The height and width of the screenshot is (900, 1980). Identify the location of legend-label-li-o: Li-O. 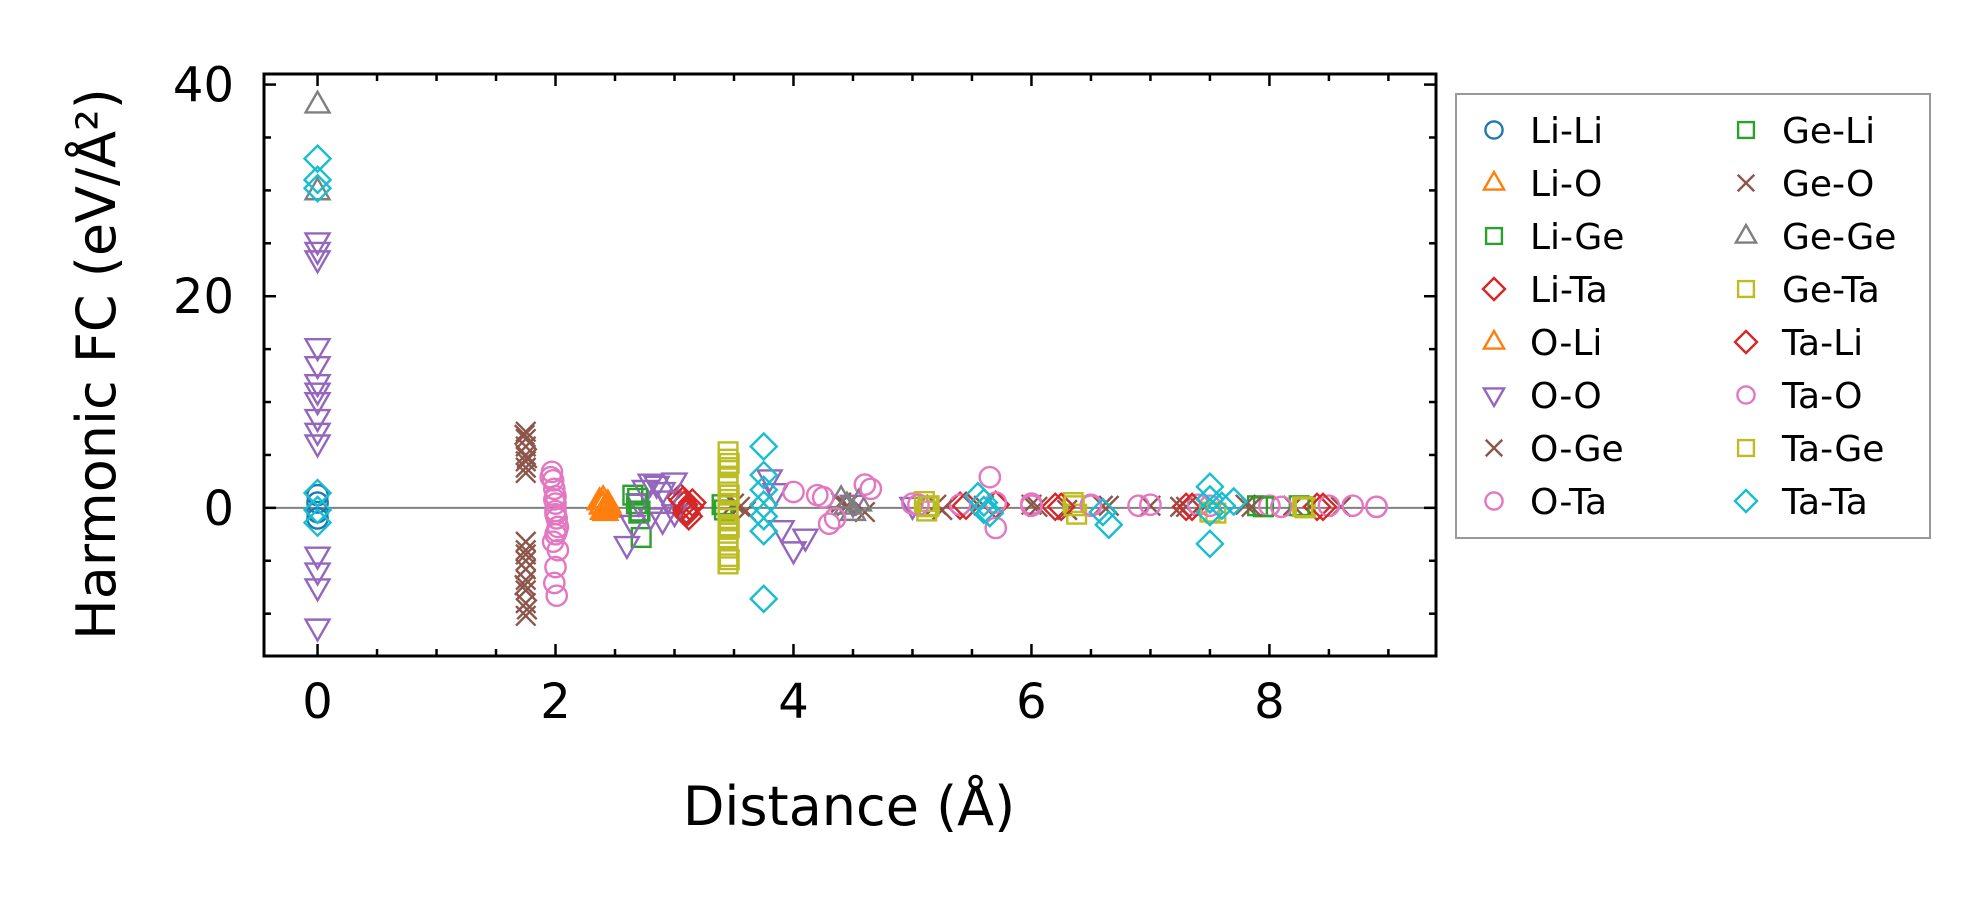
(1566, 184).